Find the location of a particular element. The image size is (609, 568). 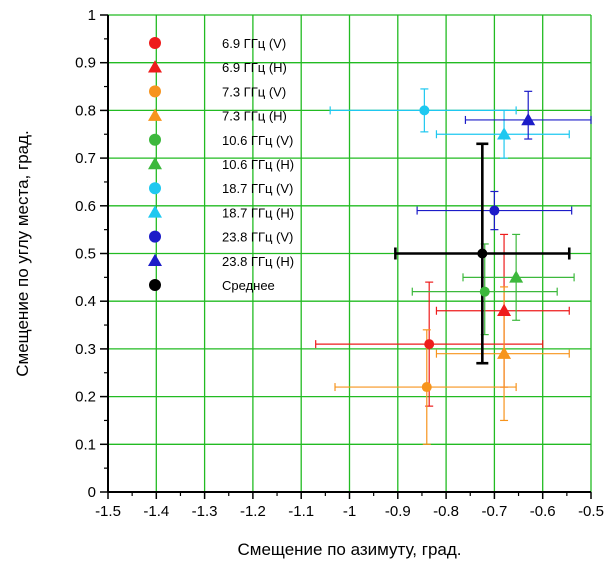

x-tick-label: -1.2 is located at coordinates (253, 511).